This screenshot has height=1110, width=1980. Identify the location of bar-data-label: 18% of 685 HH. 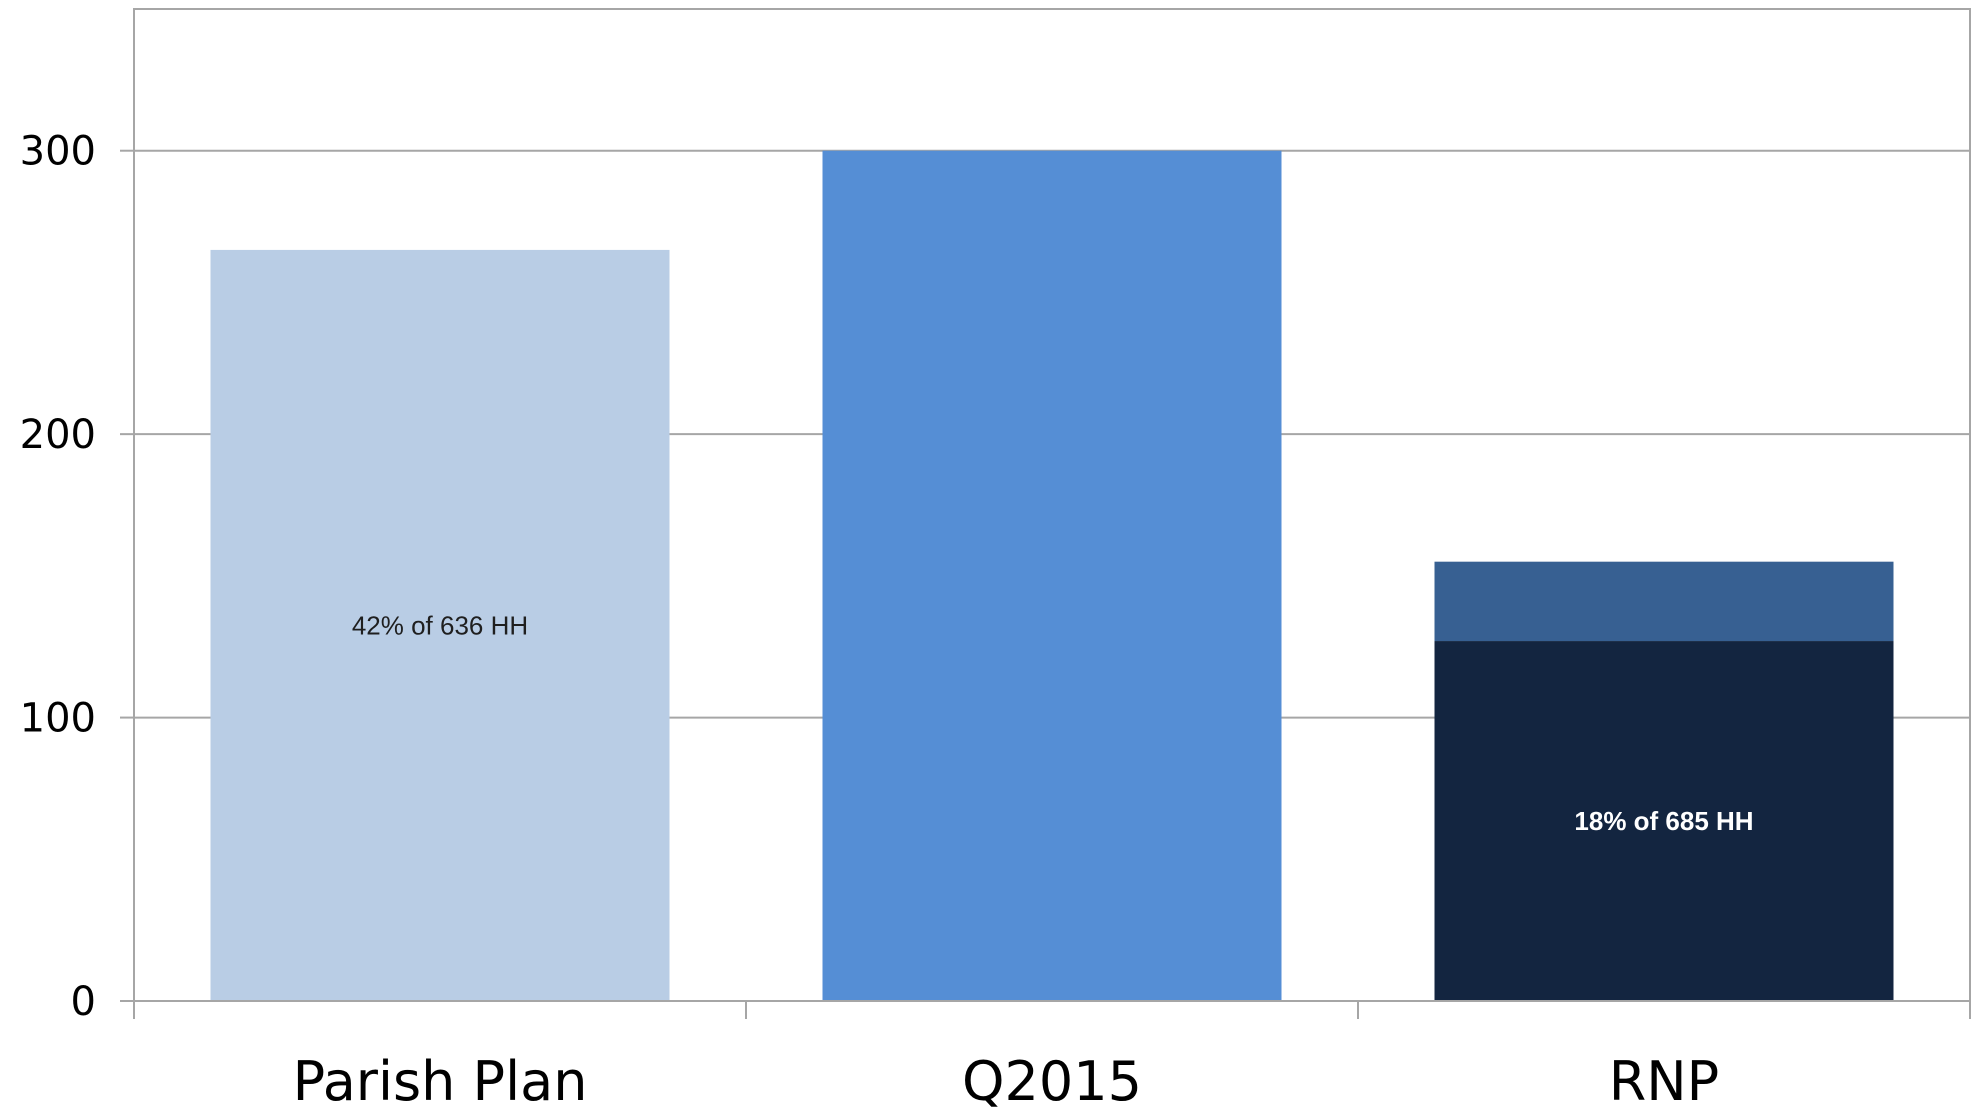
(1663, 821).